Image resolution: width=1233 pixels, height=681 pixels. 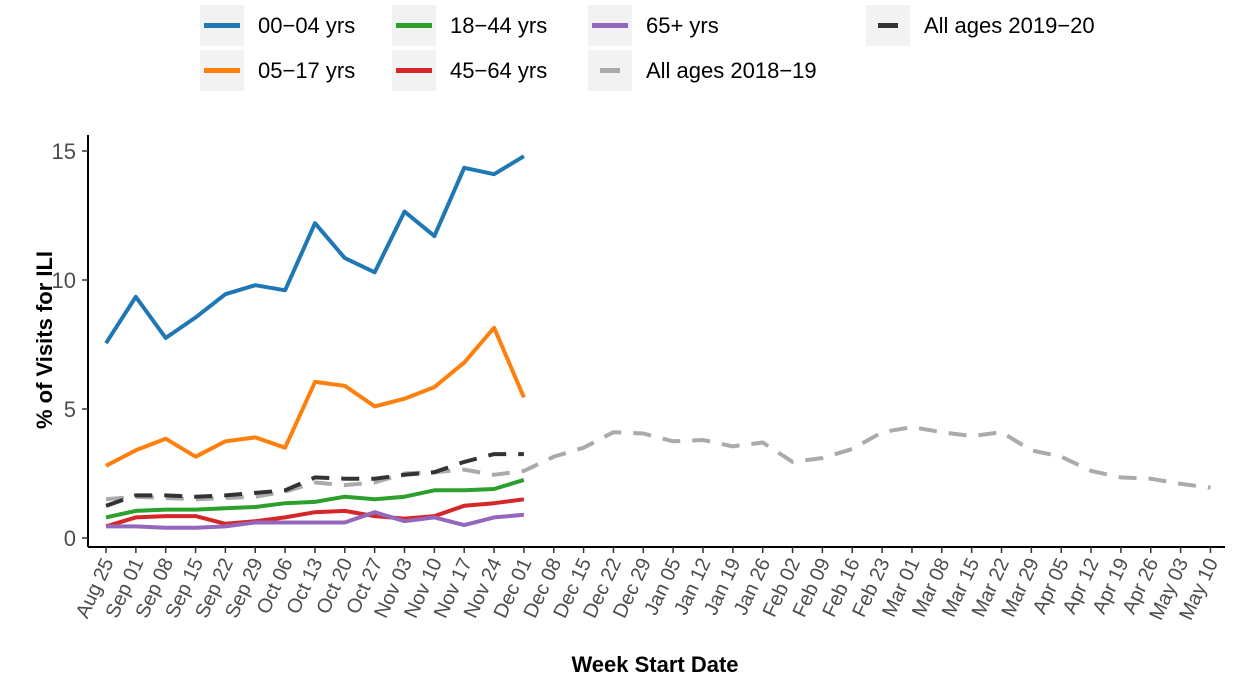 What do you see at coordinates (1009, 25) in the screenshot?
I see `legend-label: All ages 2019−20` at bounding box center [1009, 25].